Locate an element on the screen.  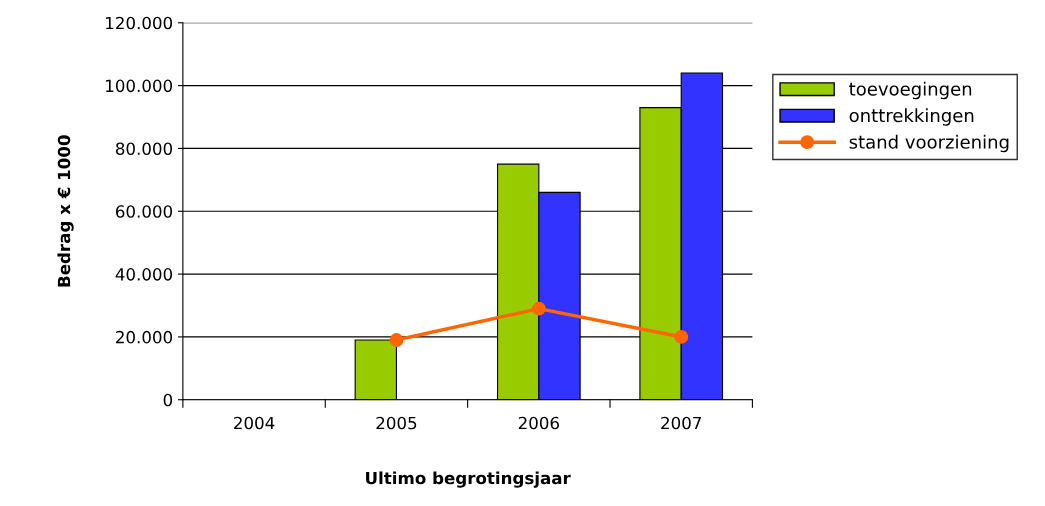
y-tick-label: 40.000 is located at coordinates (144, 274).